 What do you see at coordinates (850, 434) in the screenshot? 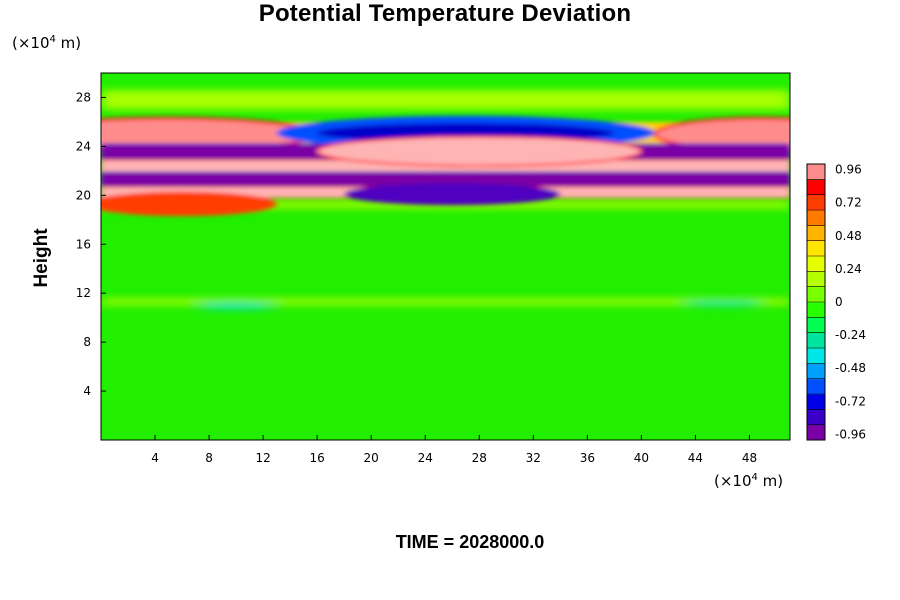
I see `colorbar-label: -0.96` at bounding box center [850, 434].